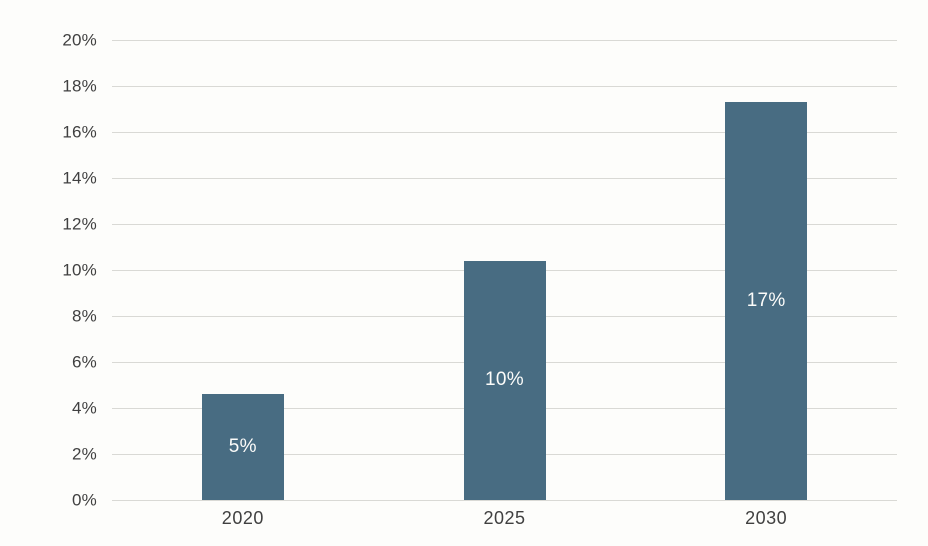 Image resolution: width=928 pixels, height=546 pixels. I want to click on y-tick-label: 4%, so click(84, 408).